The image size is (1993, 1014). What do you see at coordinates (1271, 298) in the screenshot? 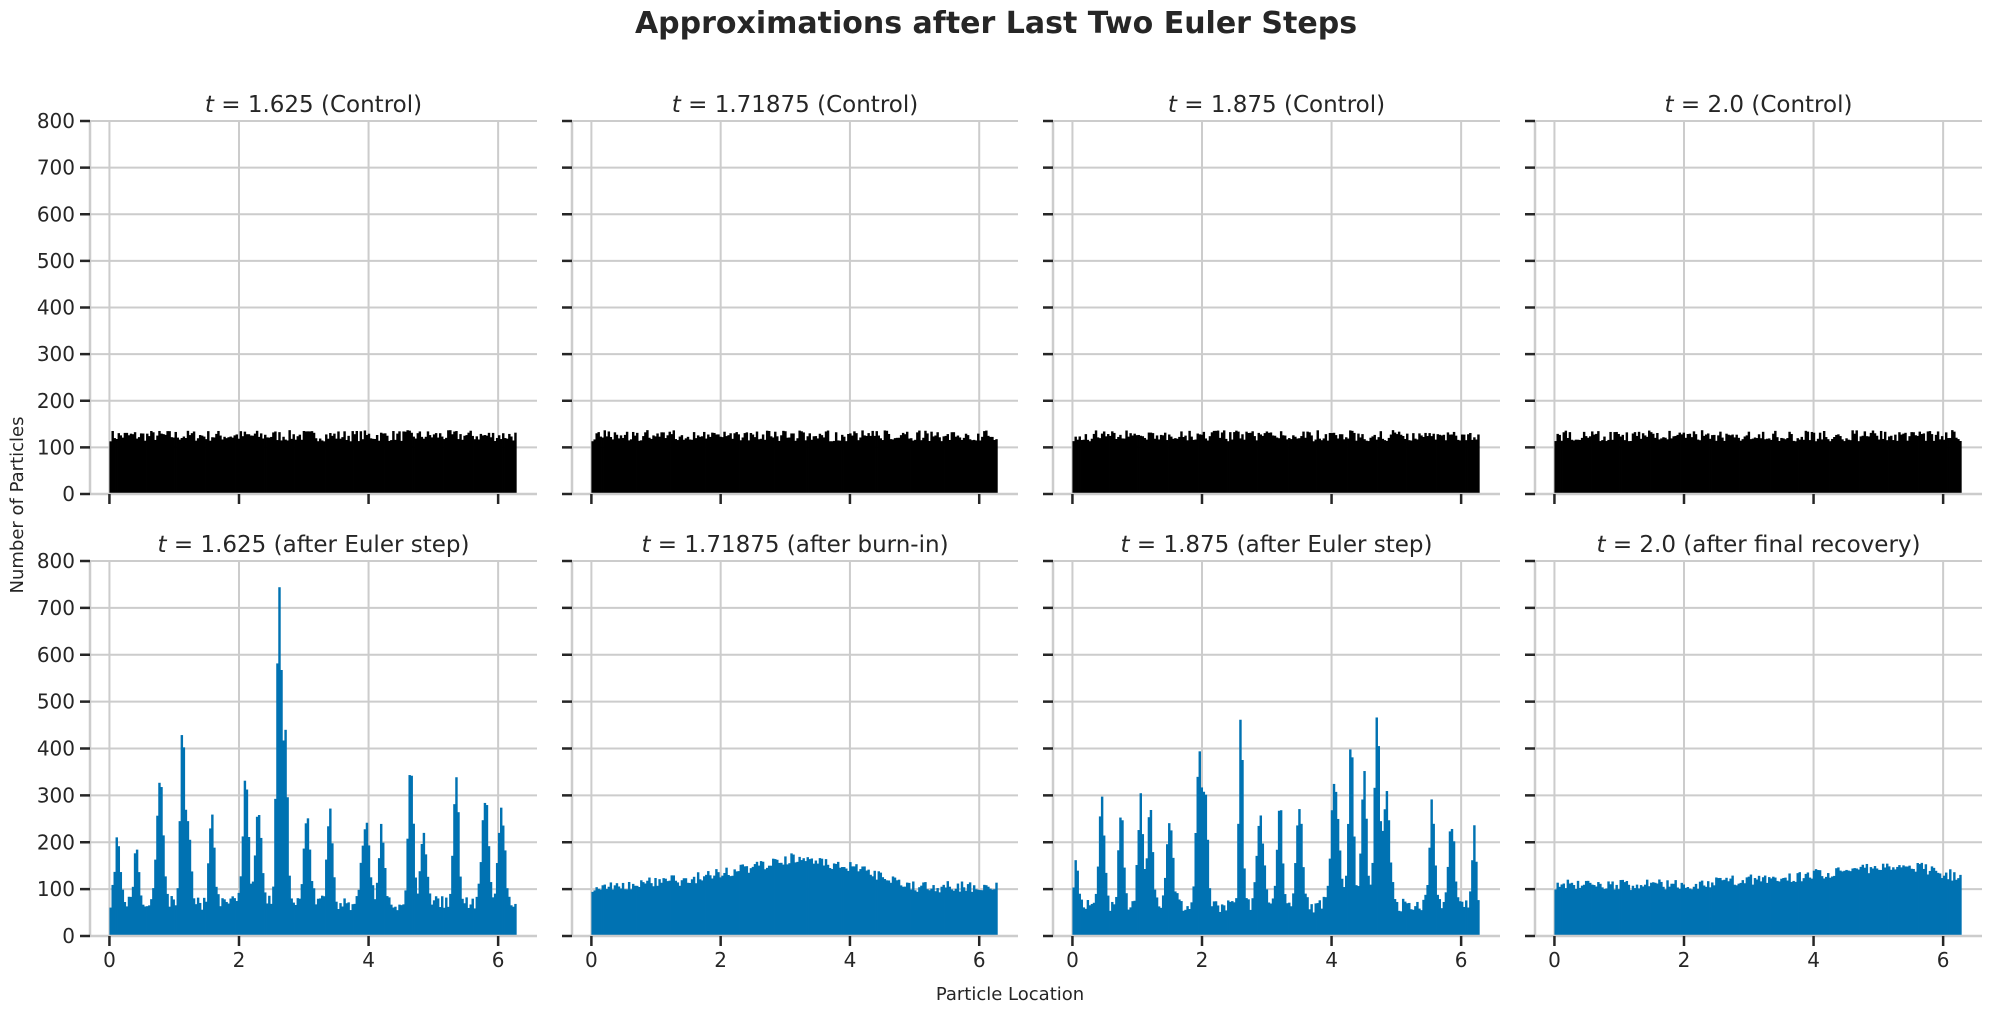
I see `panel-top-3: t = 1.875 (Control)` at bounding box center [1271, 298].